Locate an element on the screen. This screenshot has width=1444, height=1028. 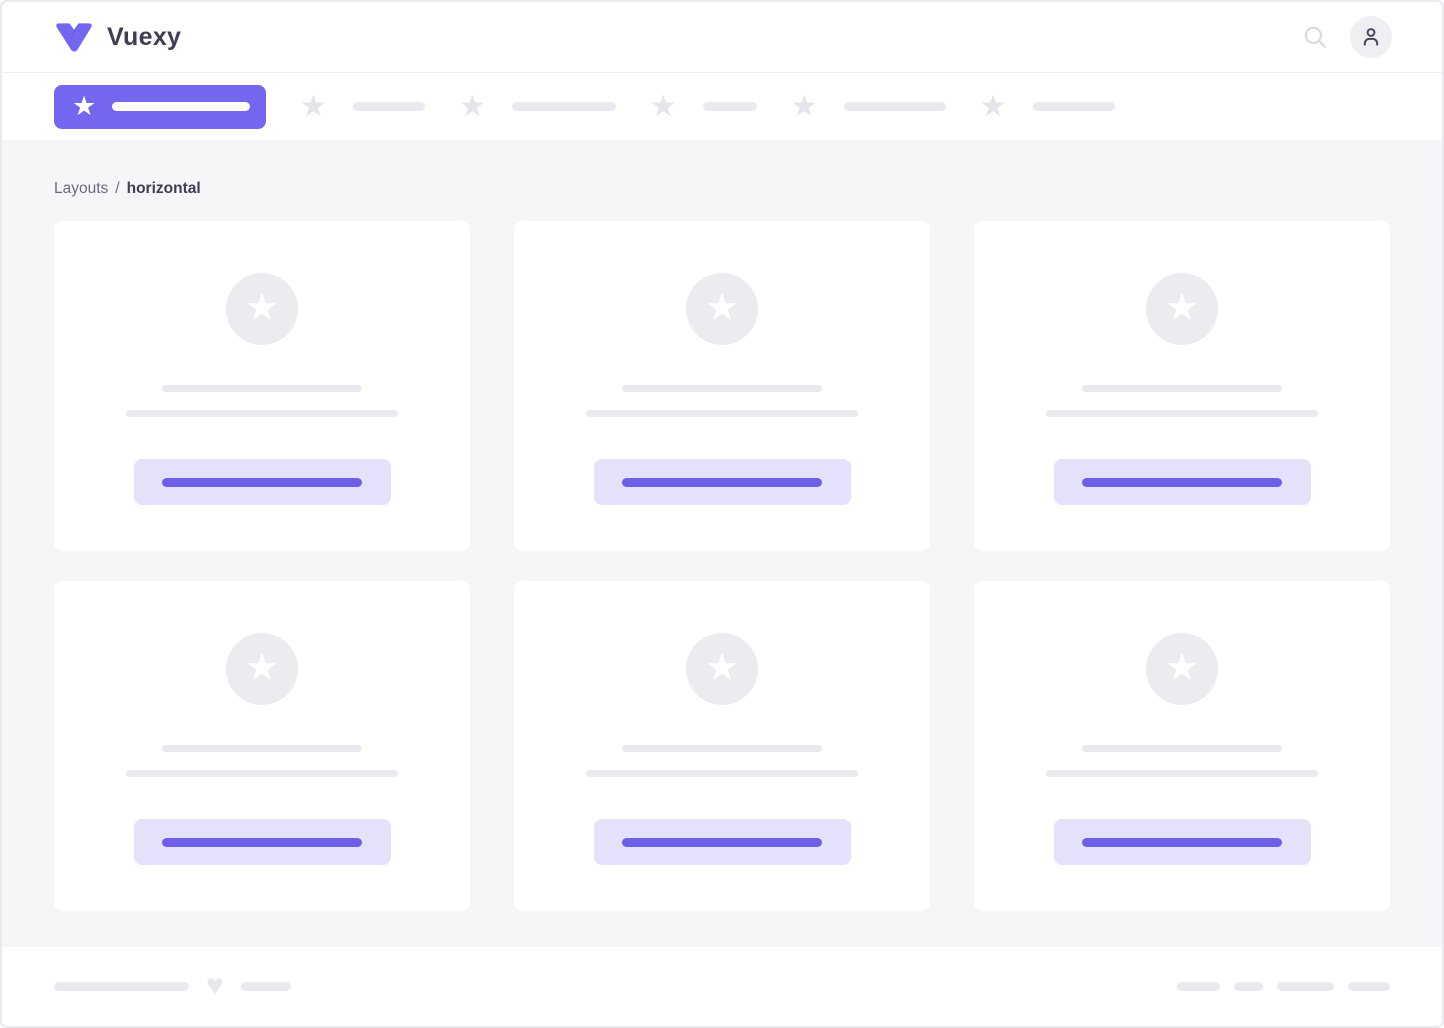
app-footer: ♥ is located at coordinates (722, 986).